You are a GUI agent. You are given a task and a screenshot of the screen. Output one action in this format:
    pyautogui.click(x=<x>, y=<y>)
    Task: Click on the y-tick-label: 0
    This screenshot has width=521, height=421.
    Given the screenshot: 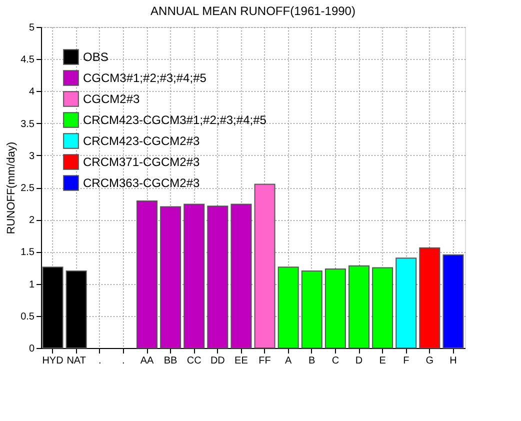 What is the action you would take?
    pyautogui.click(x=31, y=349)
    